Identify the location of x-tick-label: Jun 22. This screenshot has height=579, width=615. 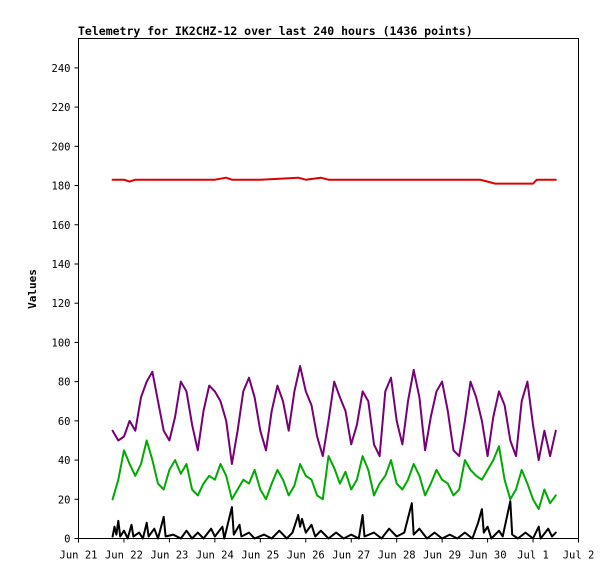
(124, 556).